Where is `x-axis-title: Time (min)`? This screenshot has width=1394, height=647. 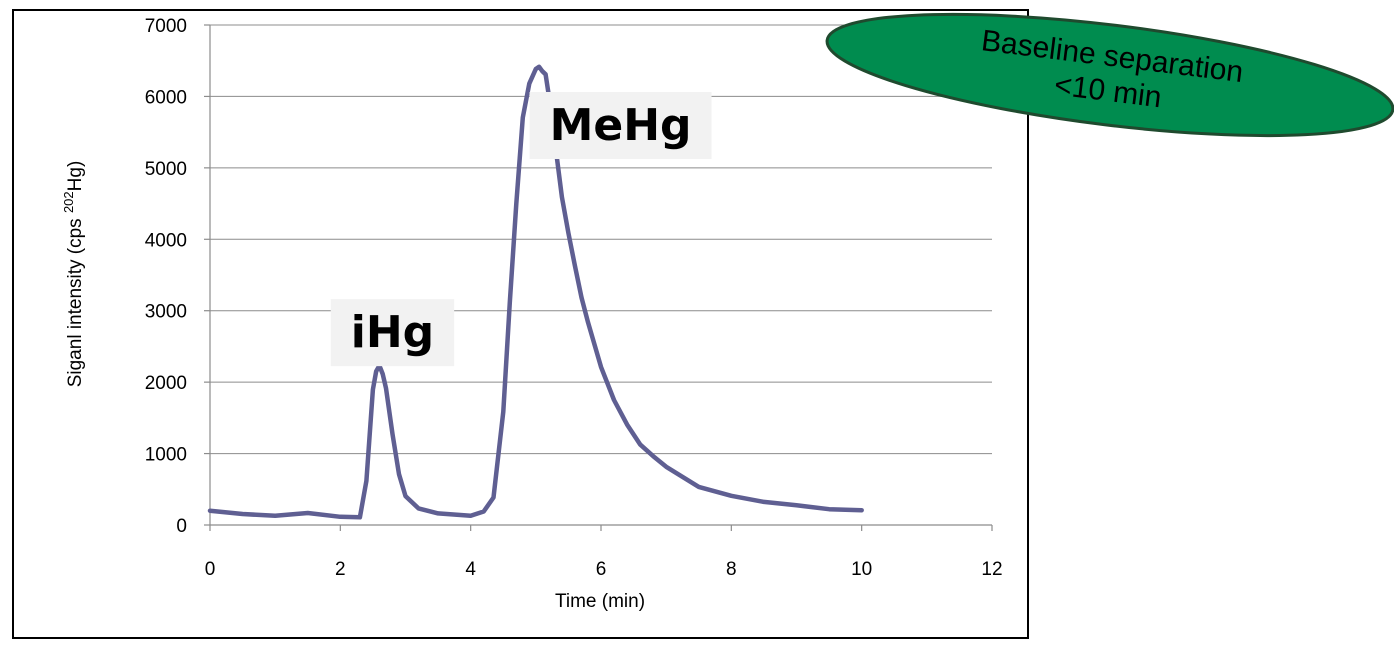 x-axis-title: Time (min) is located at coordinates (600, 601).